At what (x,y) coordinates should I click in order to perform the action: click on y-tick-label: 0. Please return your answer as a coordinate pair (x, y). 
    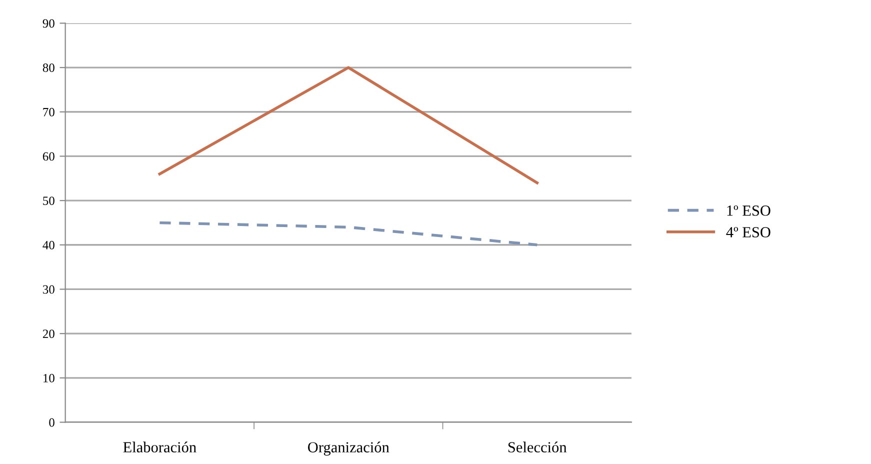
    Looking at the image, I should click on (51, 422).